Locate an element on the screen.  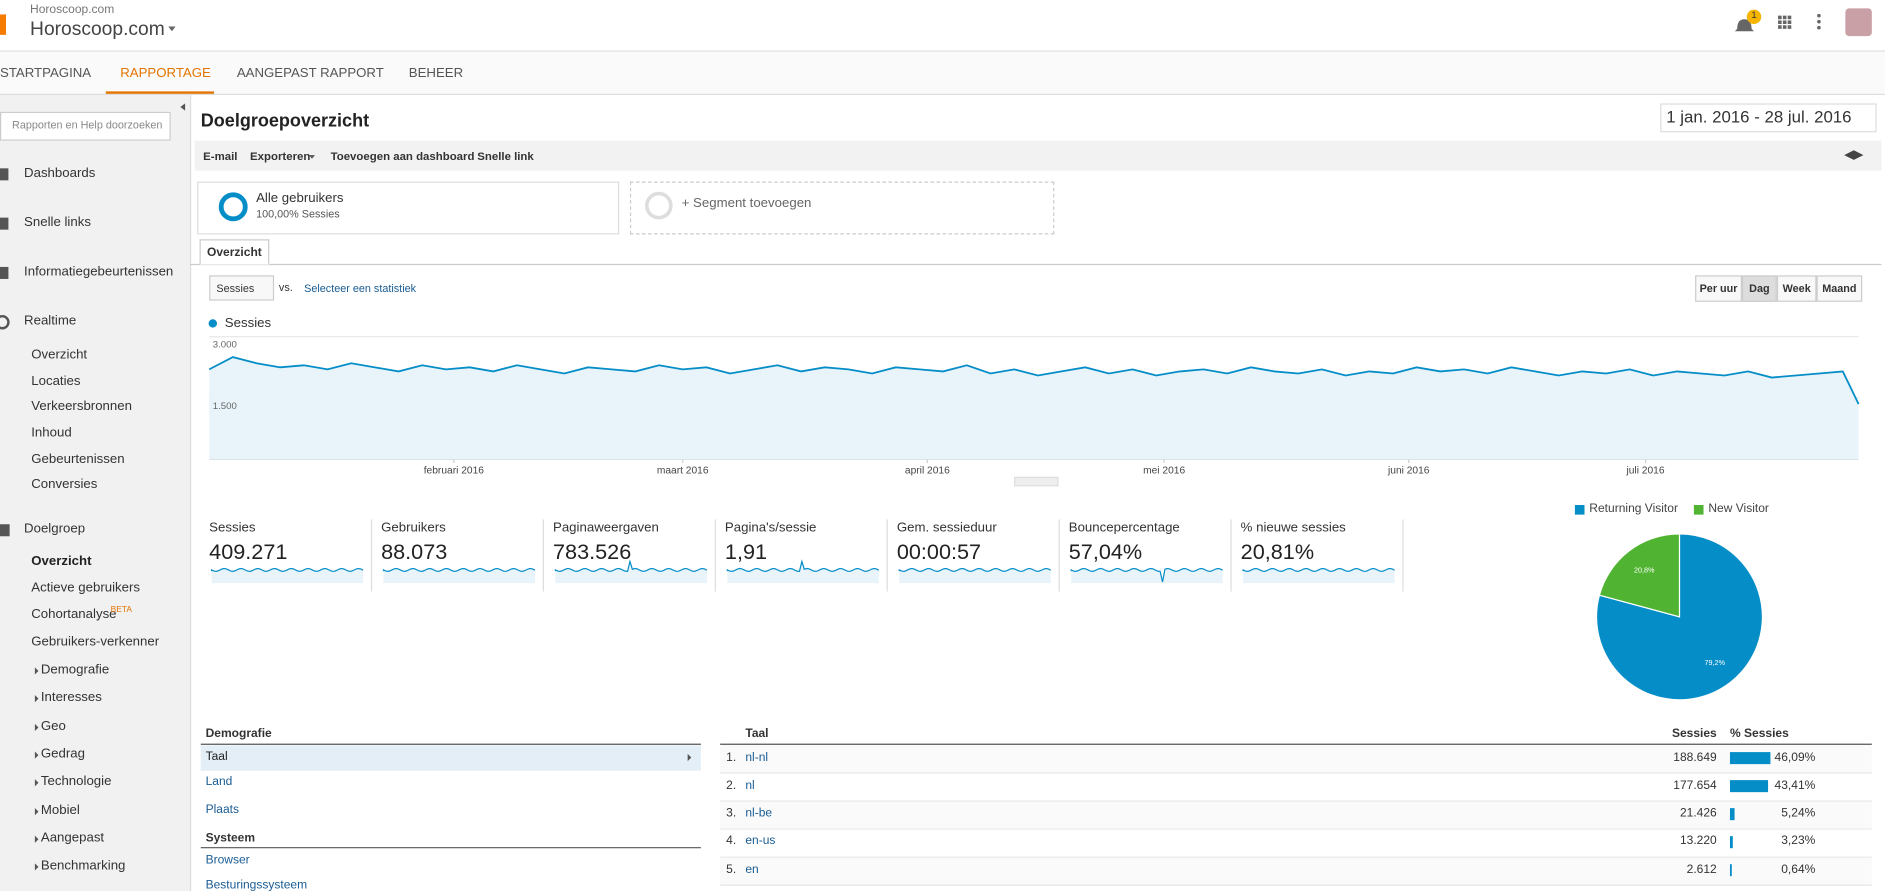
nav-tab: BEHEER is located at coordinates (436, 73).